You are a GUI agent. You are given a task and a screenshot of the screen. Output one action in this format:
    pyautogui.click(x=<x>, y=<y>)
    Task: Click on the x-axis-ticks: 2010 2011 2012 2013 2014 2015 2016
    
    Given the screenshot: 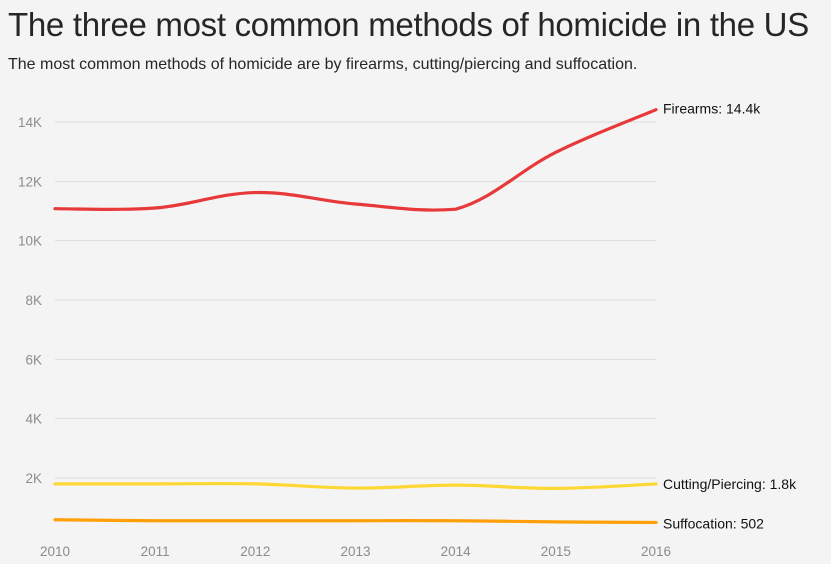 What is the action you would take?
    pyautogui.click(x=355, y=551)
    